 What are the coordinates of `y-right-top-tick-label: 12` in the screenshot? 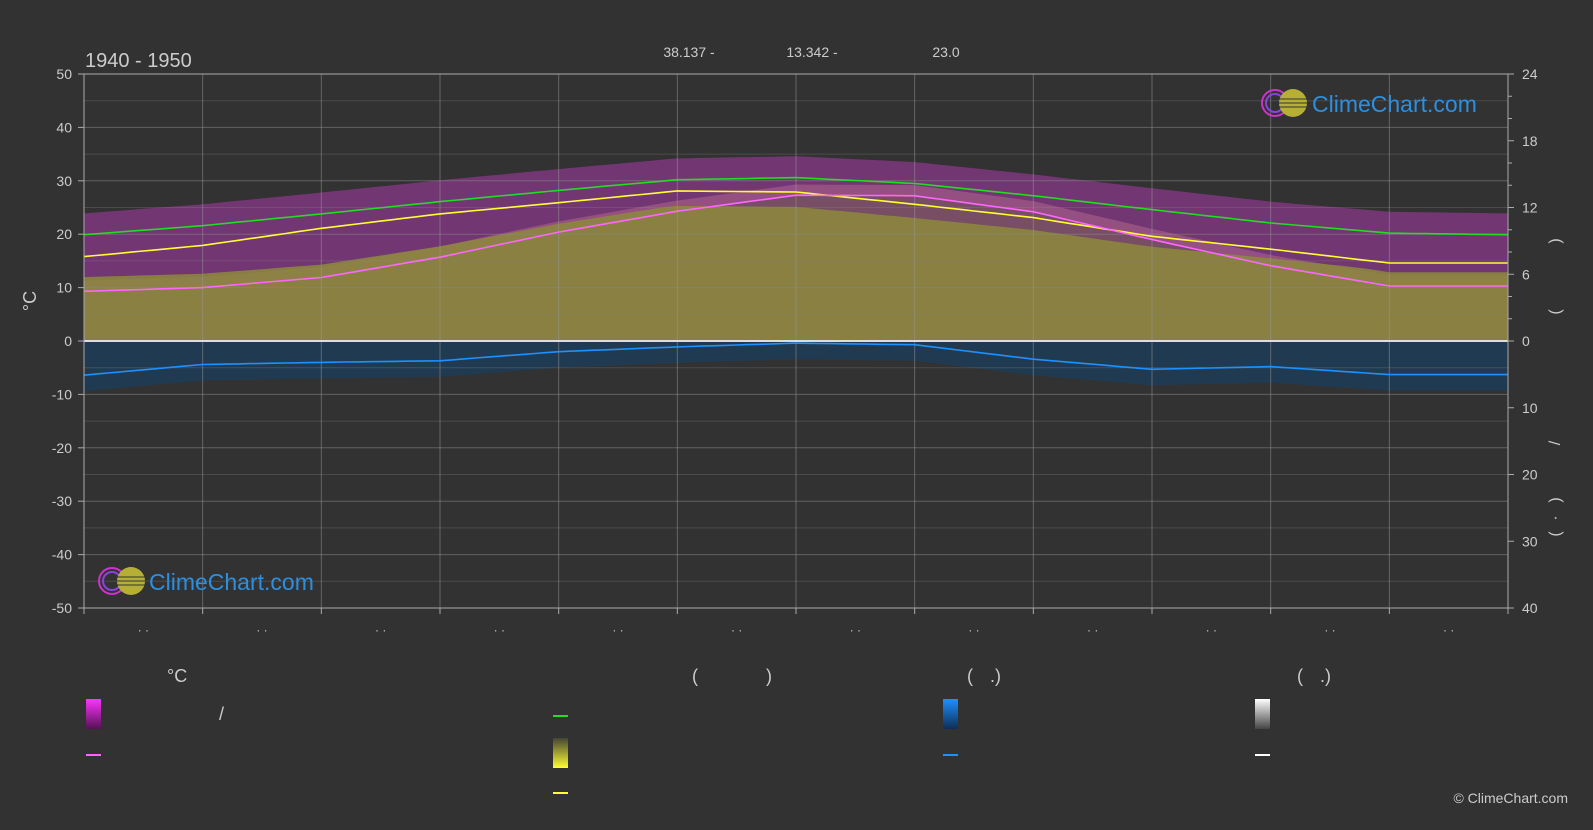 It's located at (1530, 208).